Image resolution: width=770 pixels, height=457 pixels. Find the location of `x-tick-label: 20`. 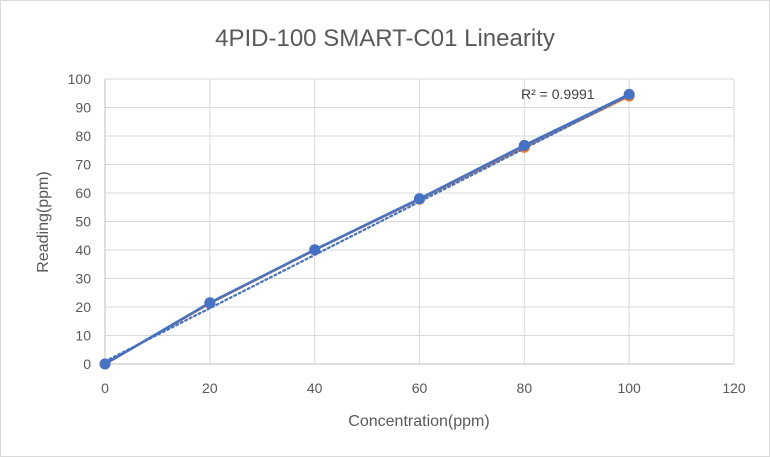

x-tick-label: 20 is located at coordinates (210, 388).